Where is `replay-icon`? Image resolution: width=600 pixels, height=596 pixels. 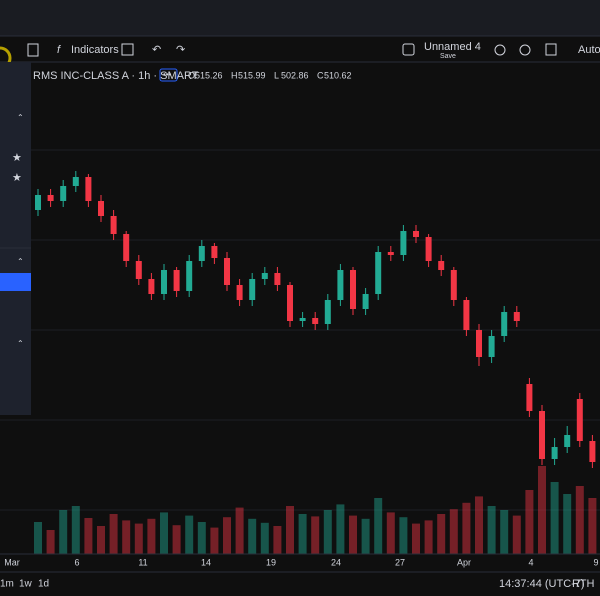 replay-icon is located at coordinates (551, 49).